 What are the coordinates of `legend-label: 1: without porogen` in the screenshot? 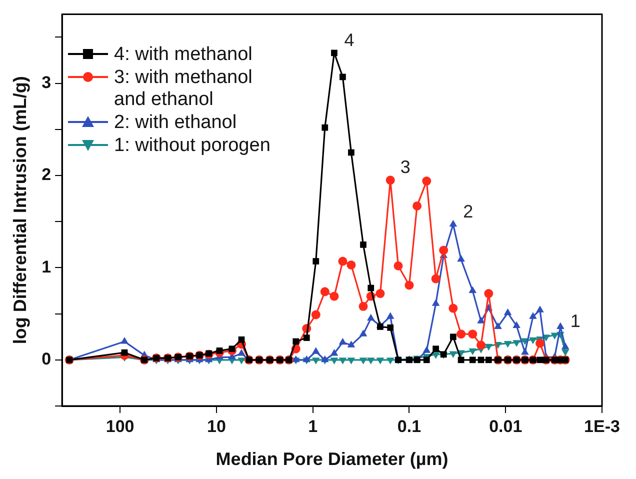 It's located at (193, 146).